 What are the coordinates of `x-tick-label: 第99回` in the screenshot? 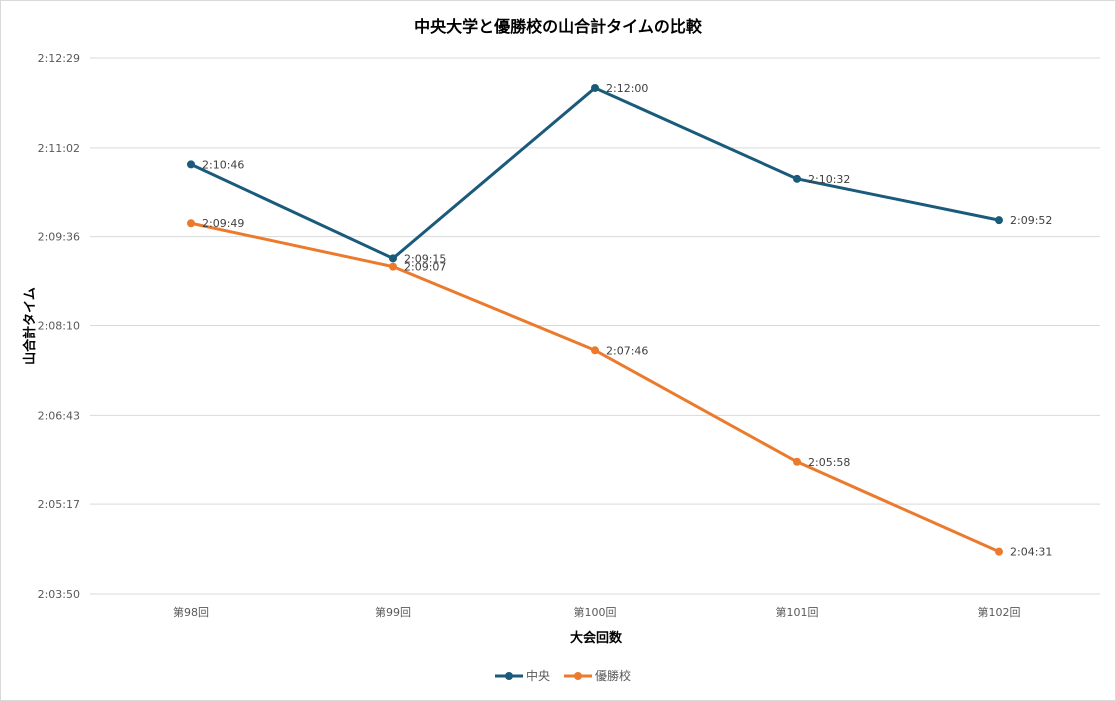 It's located at (393, 612).